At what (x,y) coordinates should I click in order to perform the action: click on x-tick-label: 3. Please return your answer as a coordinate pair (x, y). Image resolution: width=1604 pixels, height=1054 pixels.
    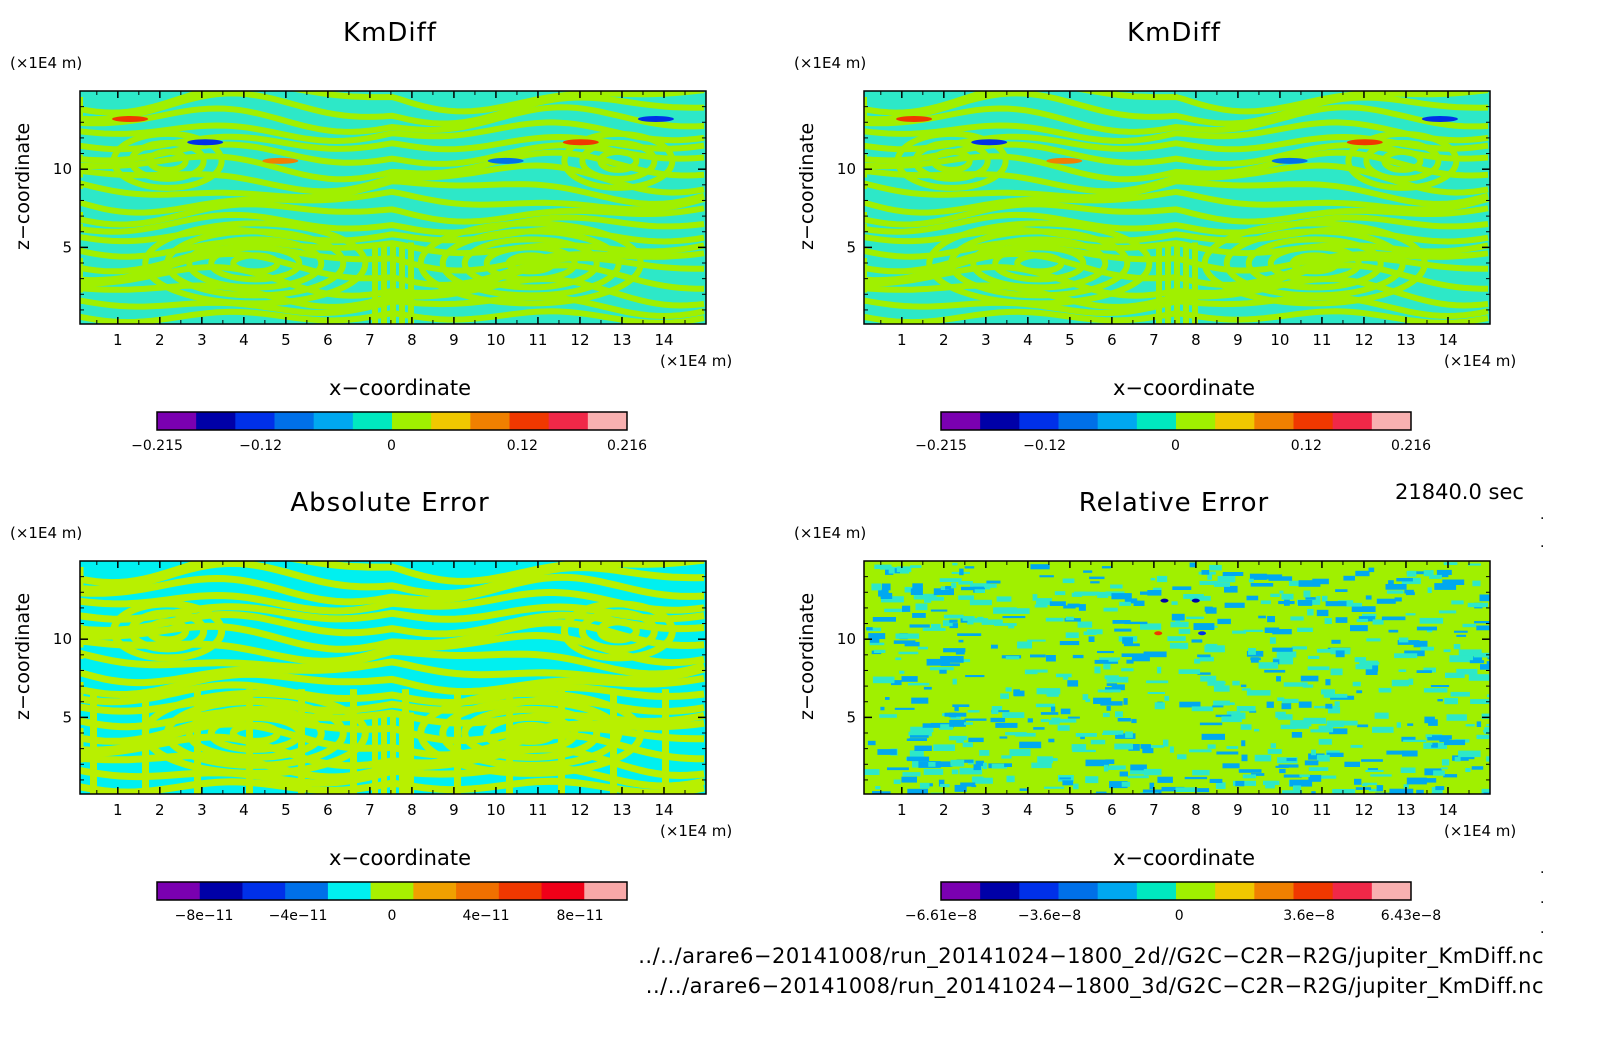
    Looking at the image, I should click on (986, 810).